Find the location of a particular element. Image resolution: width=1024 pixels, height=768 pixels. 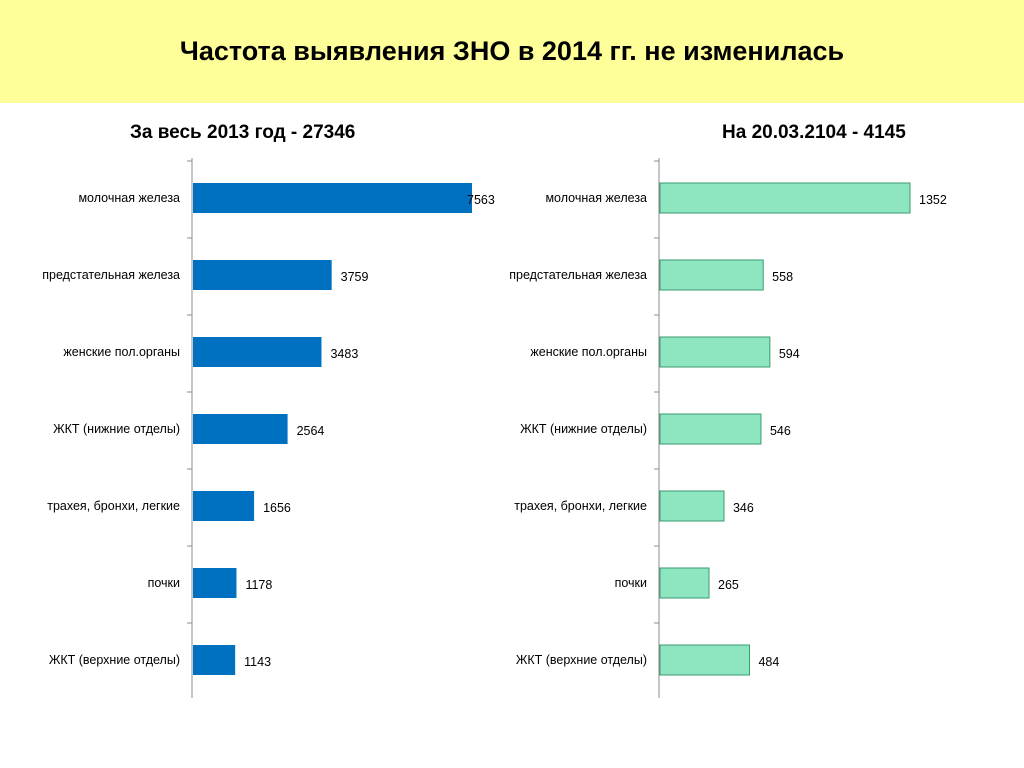

right-value-label: 265 is located at coordinates (728, 585).